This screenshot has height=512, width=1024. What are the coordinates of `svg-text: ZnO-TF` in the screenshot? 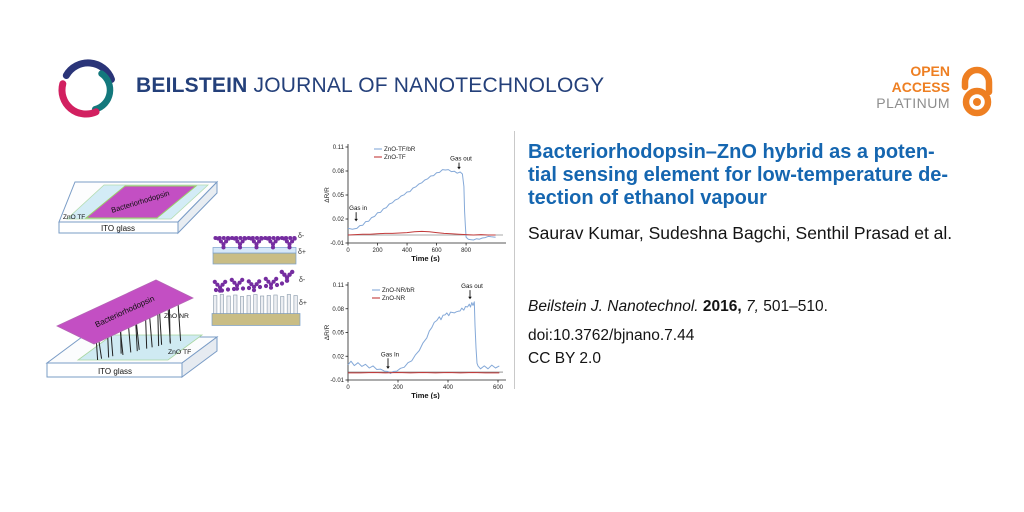 It's located at (395, 157).